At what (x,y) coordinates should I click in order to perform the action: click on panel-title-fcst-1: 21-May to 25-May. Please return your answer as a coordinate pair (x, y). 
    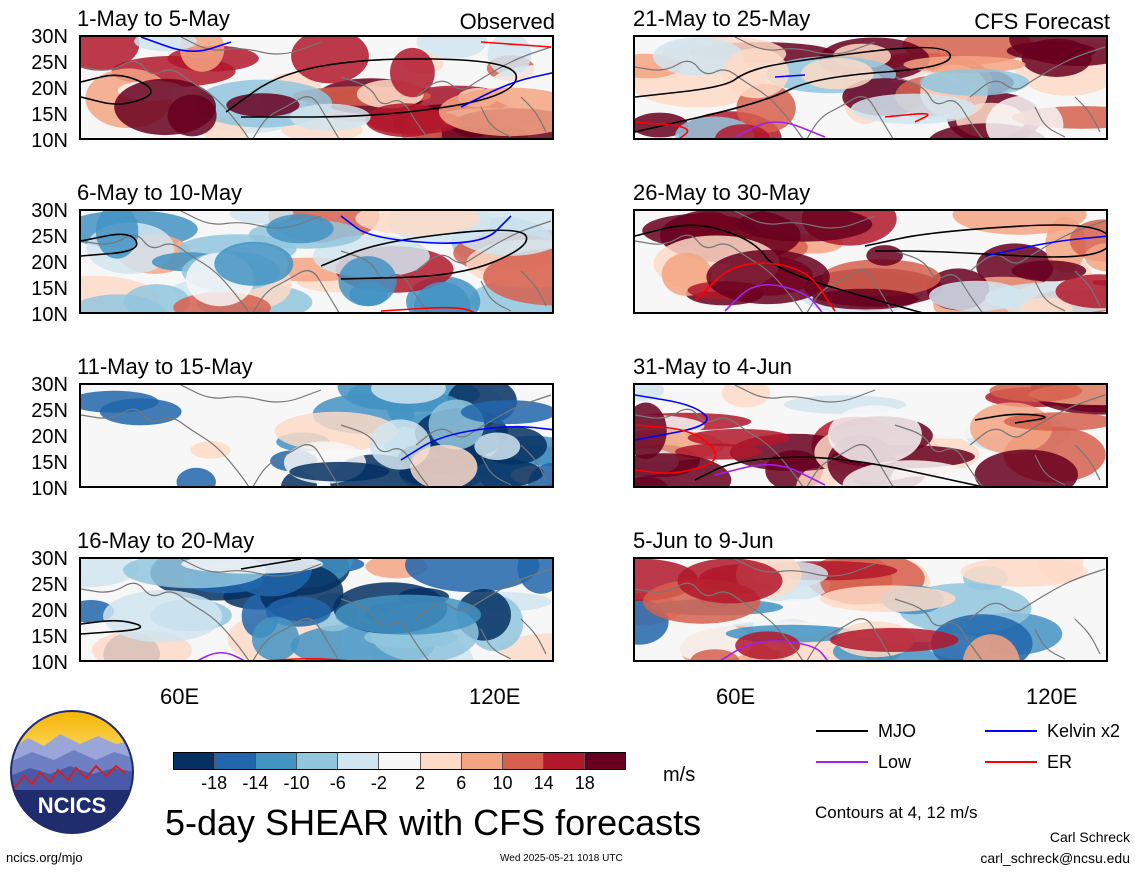
    Looking at the image, I should click on (722, 18).